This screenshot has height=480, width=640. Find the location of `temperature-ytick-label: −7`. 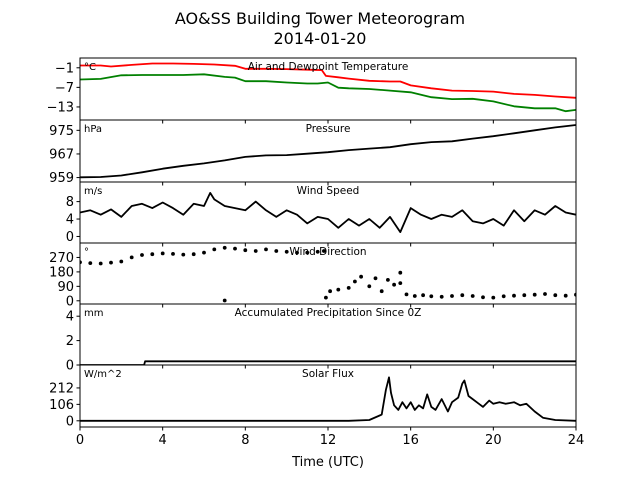

temperature-ytick-label: −7 is located at coordinates (64, 88).